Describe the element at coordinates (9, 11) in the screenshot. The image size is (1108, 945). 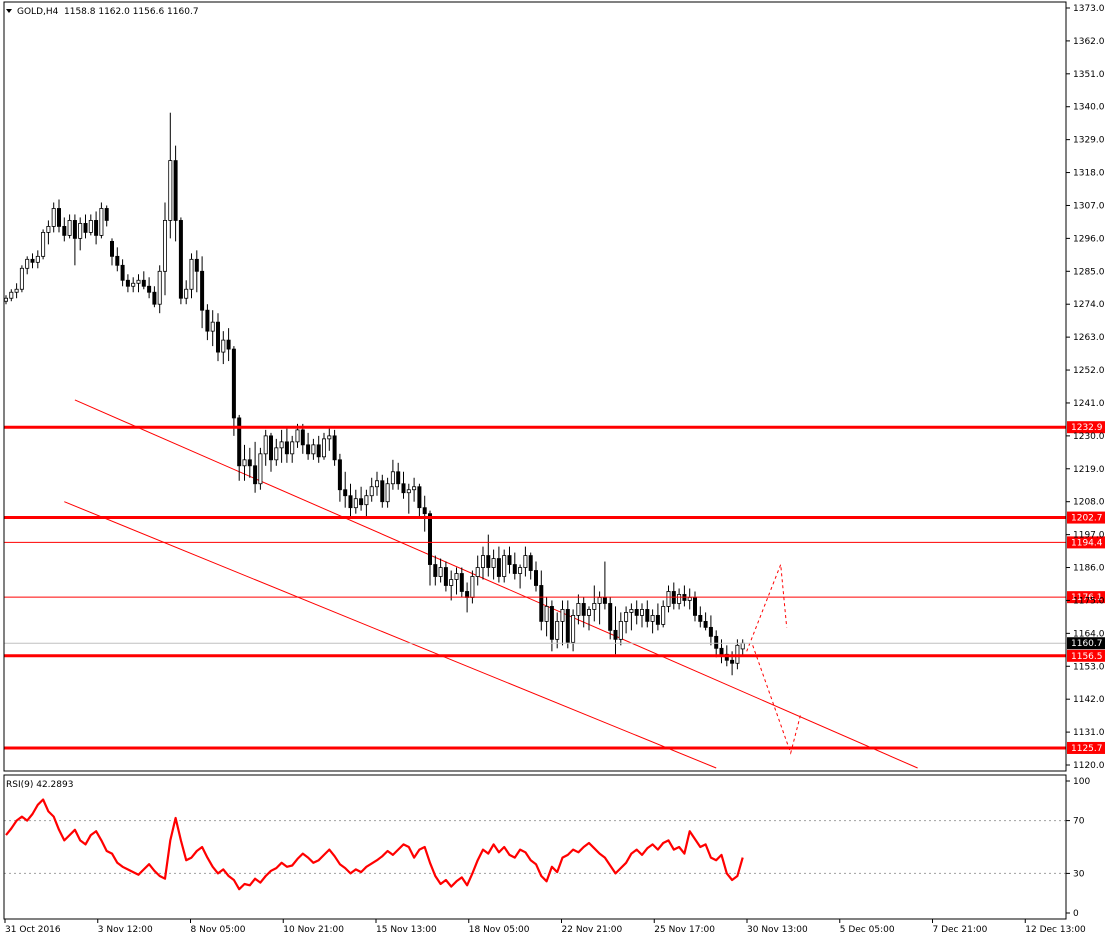
I see `symbol-menu-arrow-icon` at that location.